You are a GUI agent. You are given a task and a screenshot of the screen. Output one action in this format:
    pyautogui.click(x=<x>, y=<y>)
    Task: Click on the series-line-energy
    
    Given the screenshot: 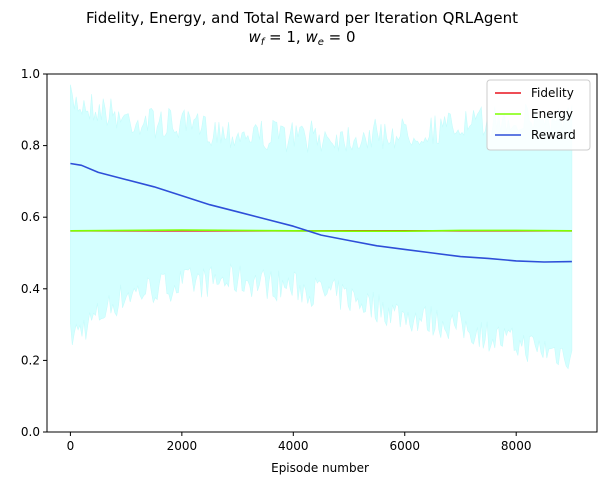 What is the action you would take?
    pyautogui.click(x=321, y=230)
    